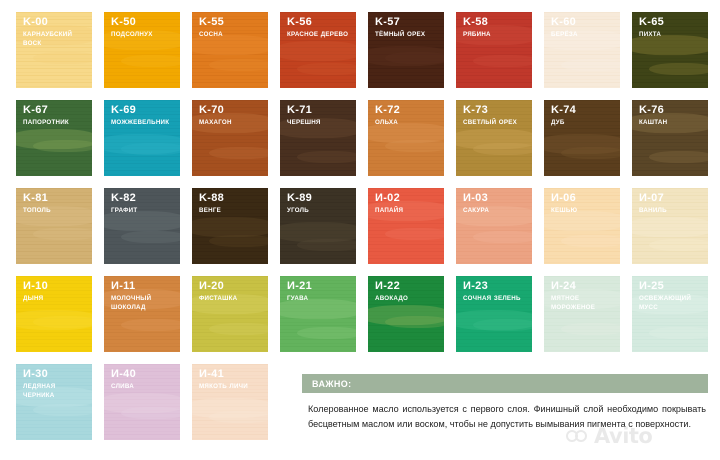 The width and height of the screenshot is (720, 460). I want to click on swatch-name: ЧЕРЕШНЯ, so click(304, 122).